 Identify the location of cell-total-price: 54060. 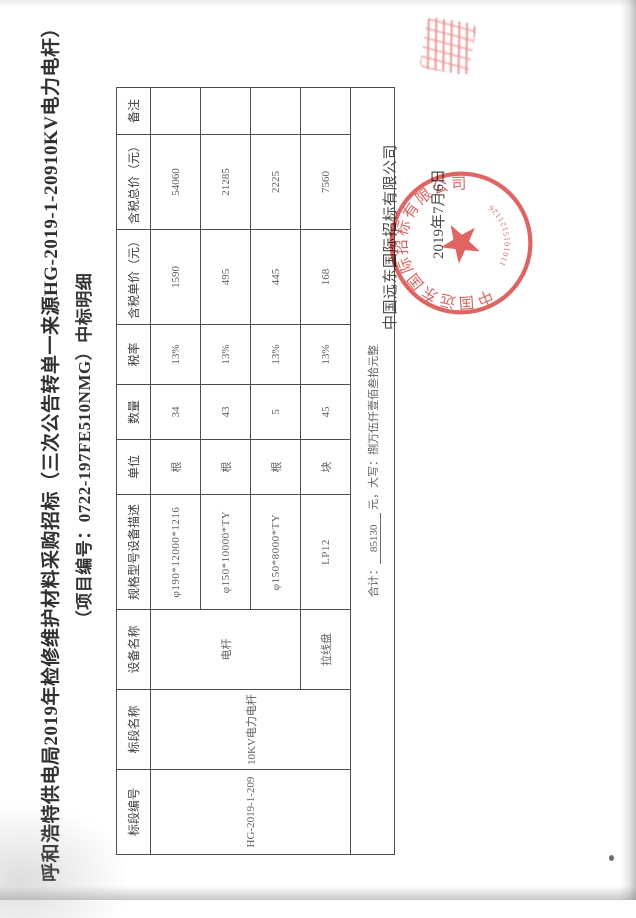
(175, 182).